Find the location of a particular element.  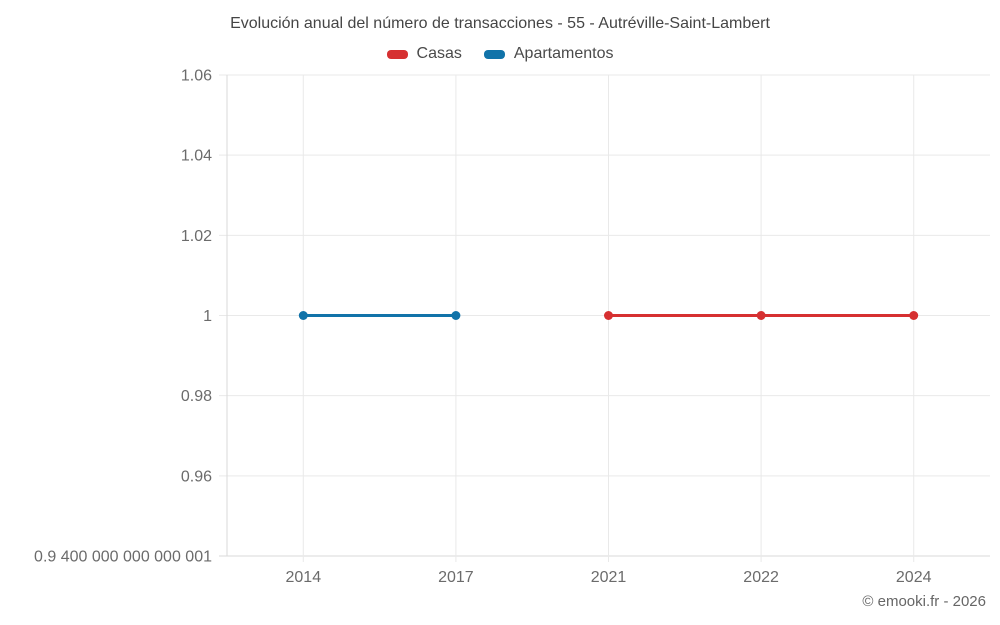

legend-item-casas: Casas is located at coordinates (424, 54).